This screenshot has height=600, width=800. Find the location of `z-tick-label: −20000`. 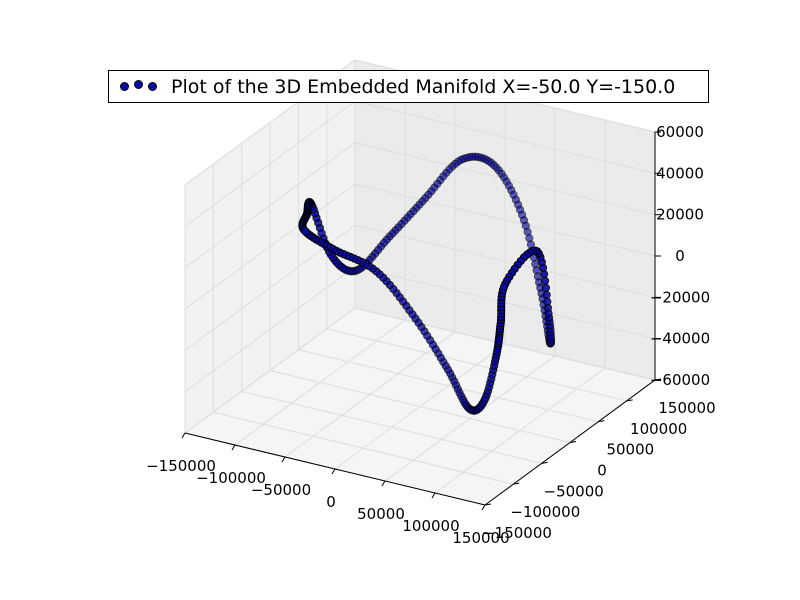

z-tick-label: −20000 is located at coordinates (680, 297).